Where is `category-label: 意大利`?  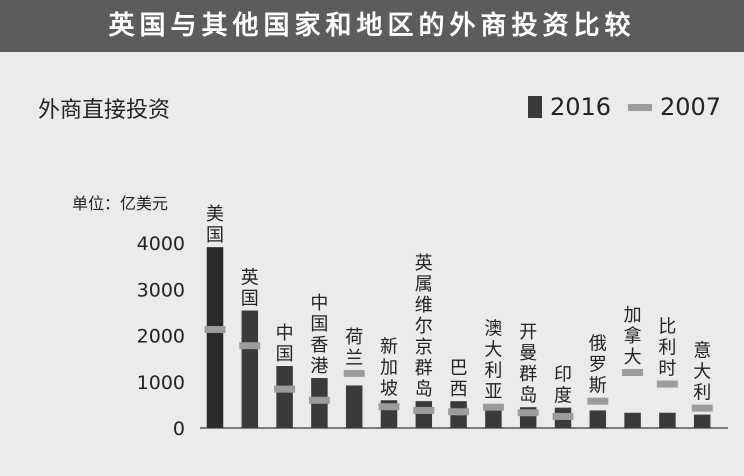 category-label: 意大利 is located at coordinates (702, 372).